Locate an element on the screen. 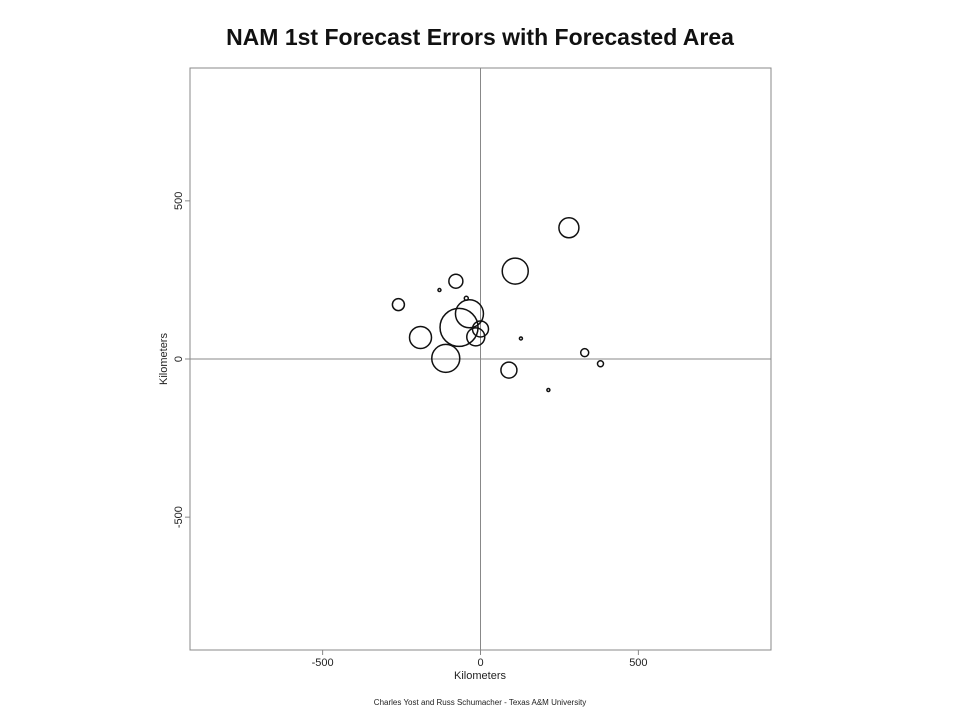 This screenshot has height=720, width=960. x-axis: -500 0 500 is located at coordinates (480, 659).